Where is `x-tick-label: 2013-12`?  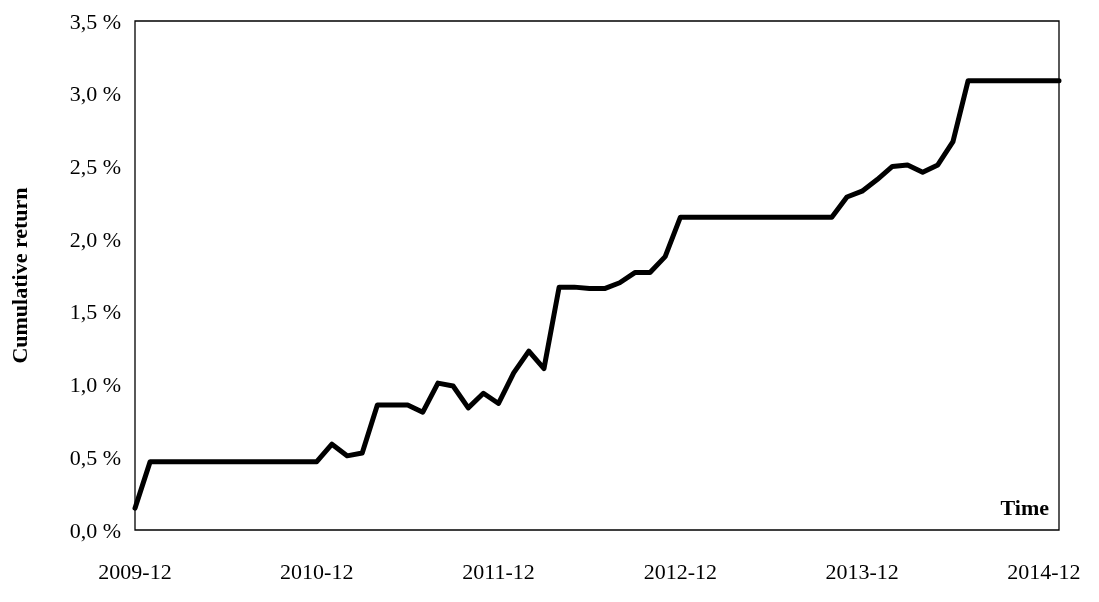 x-tick-label: 2013-12 is located at coordinates (862, 571).